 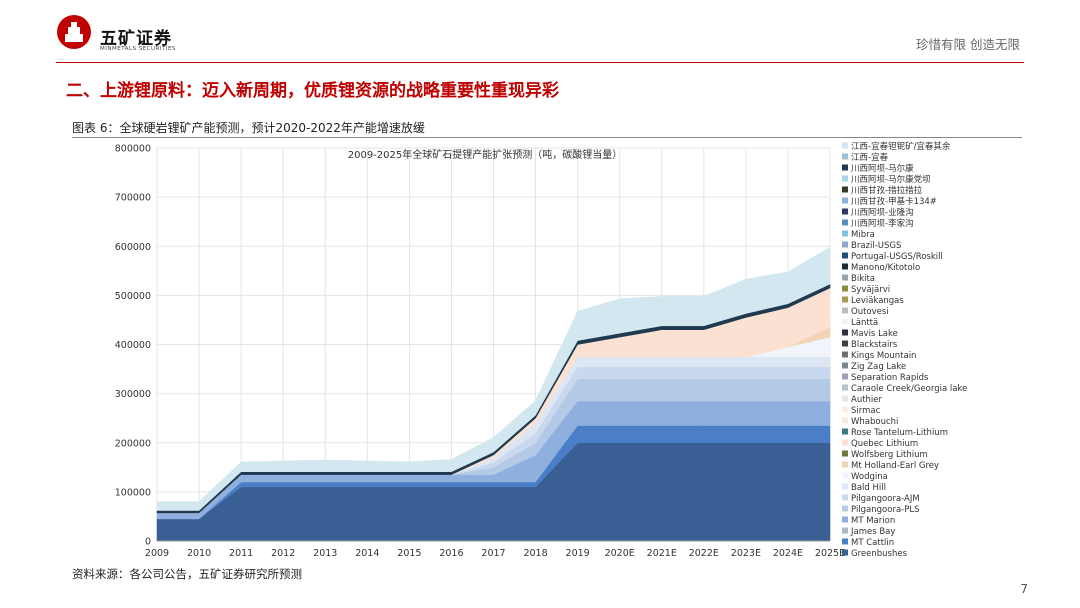 I want to click on legend-label: Sirmac, so click(x=866, y=411).